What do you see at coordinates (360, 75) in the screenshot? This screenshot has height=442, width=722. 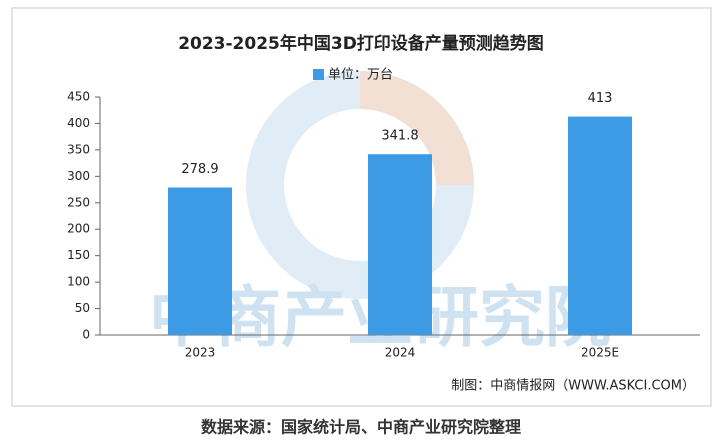 I see `legend-label: 单位：万台` at bounding box center [360, 75].